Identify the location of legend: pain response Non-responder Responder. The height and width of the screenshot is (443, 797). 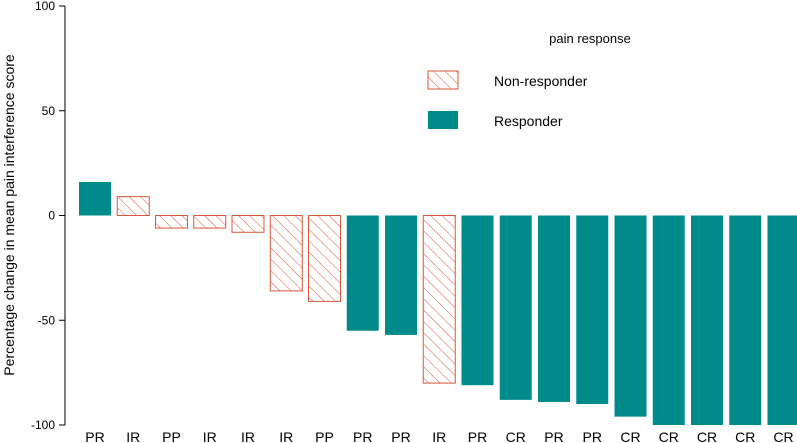
(529, 80).